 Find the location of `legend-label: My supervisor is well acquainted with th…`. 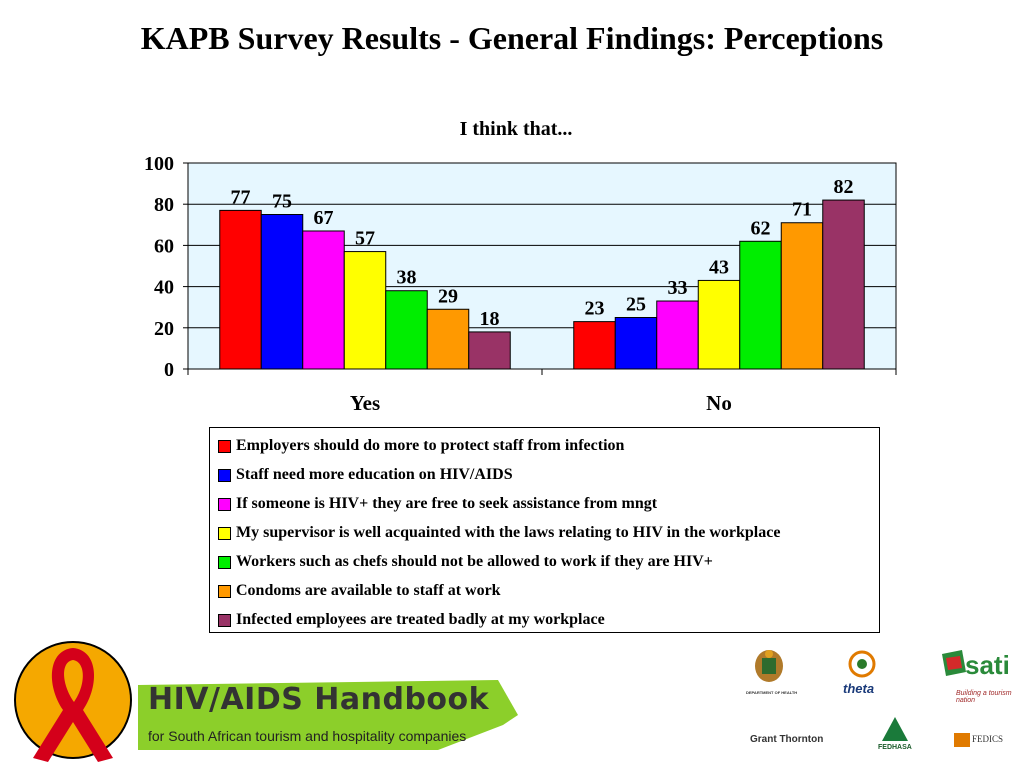

legend-label: My supervisor is well acquainted with th… is located at coordinates (508, 532).